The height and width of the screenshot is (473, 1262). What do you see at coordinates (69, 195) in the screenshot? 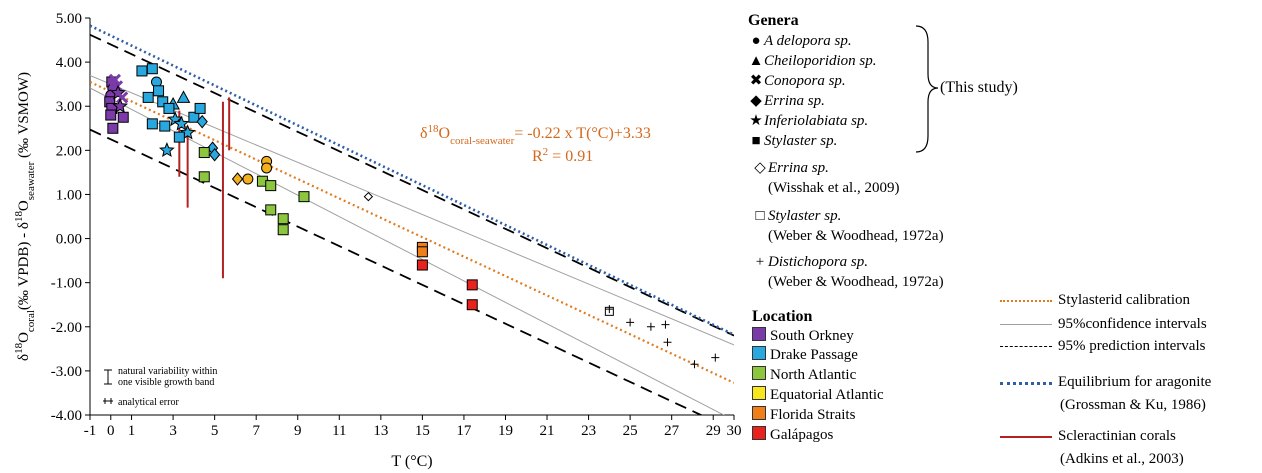
I see `y-tick-label: 1.00` at bounding box center [69, 195].